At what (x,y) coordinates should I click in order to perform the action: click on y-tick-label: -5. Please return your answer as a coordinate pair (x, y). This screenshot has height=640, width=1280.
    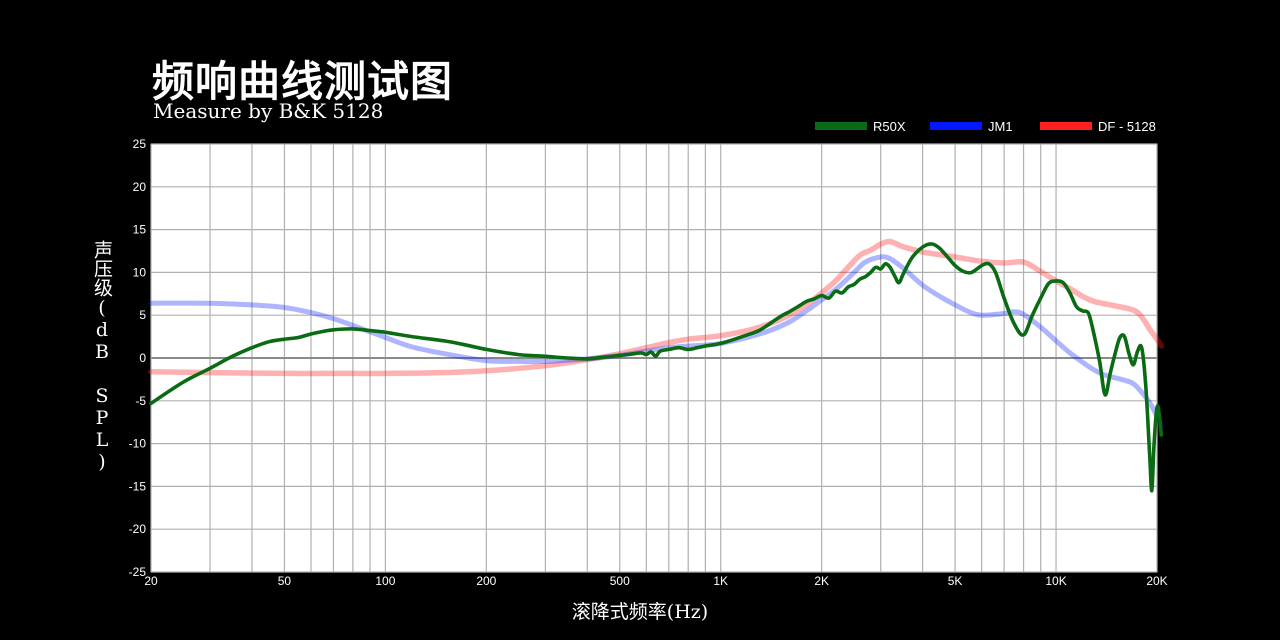
    Looking at the image, I should click on (140, 401).